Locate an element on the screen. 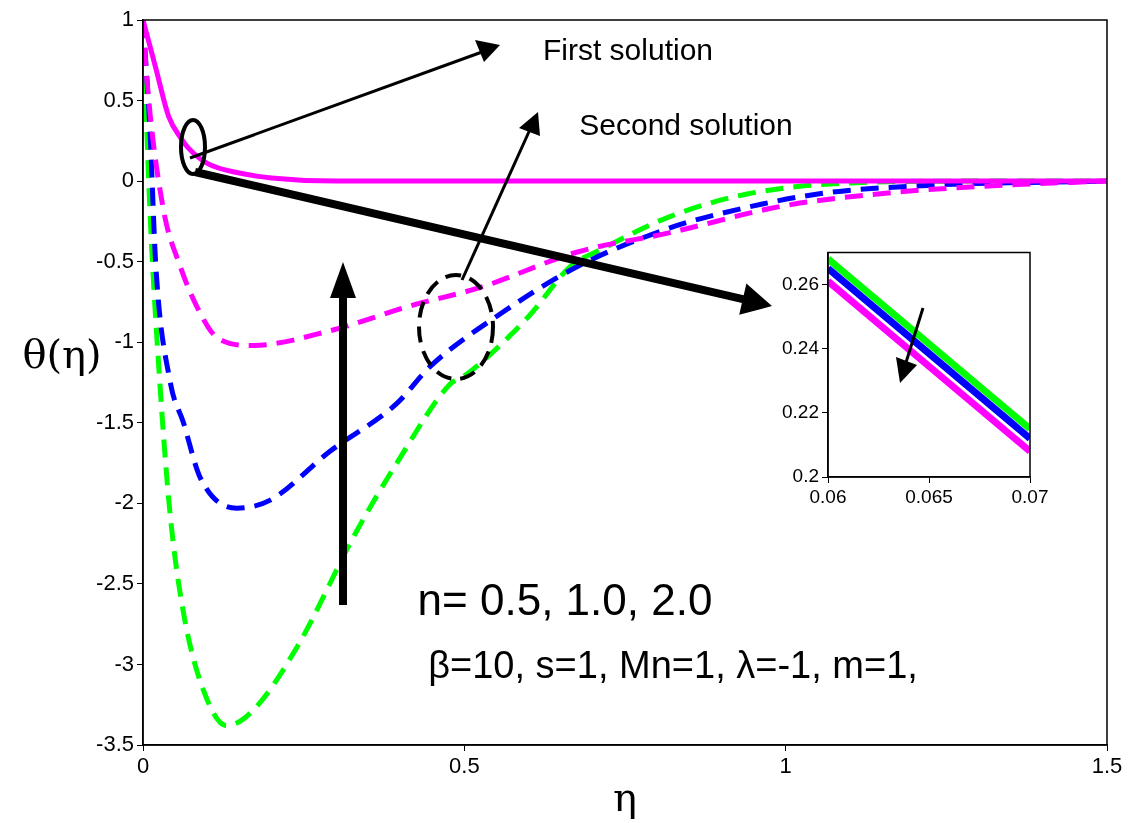 Image resolution: width=1141 pixels, height=823 pixels. y-tick-label: -1.5 is located at coordinates (115, 421).